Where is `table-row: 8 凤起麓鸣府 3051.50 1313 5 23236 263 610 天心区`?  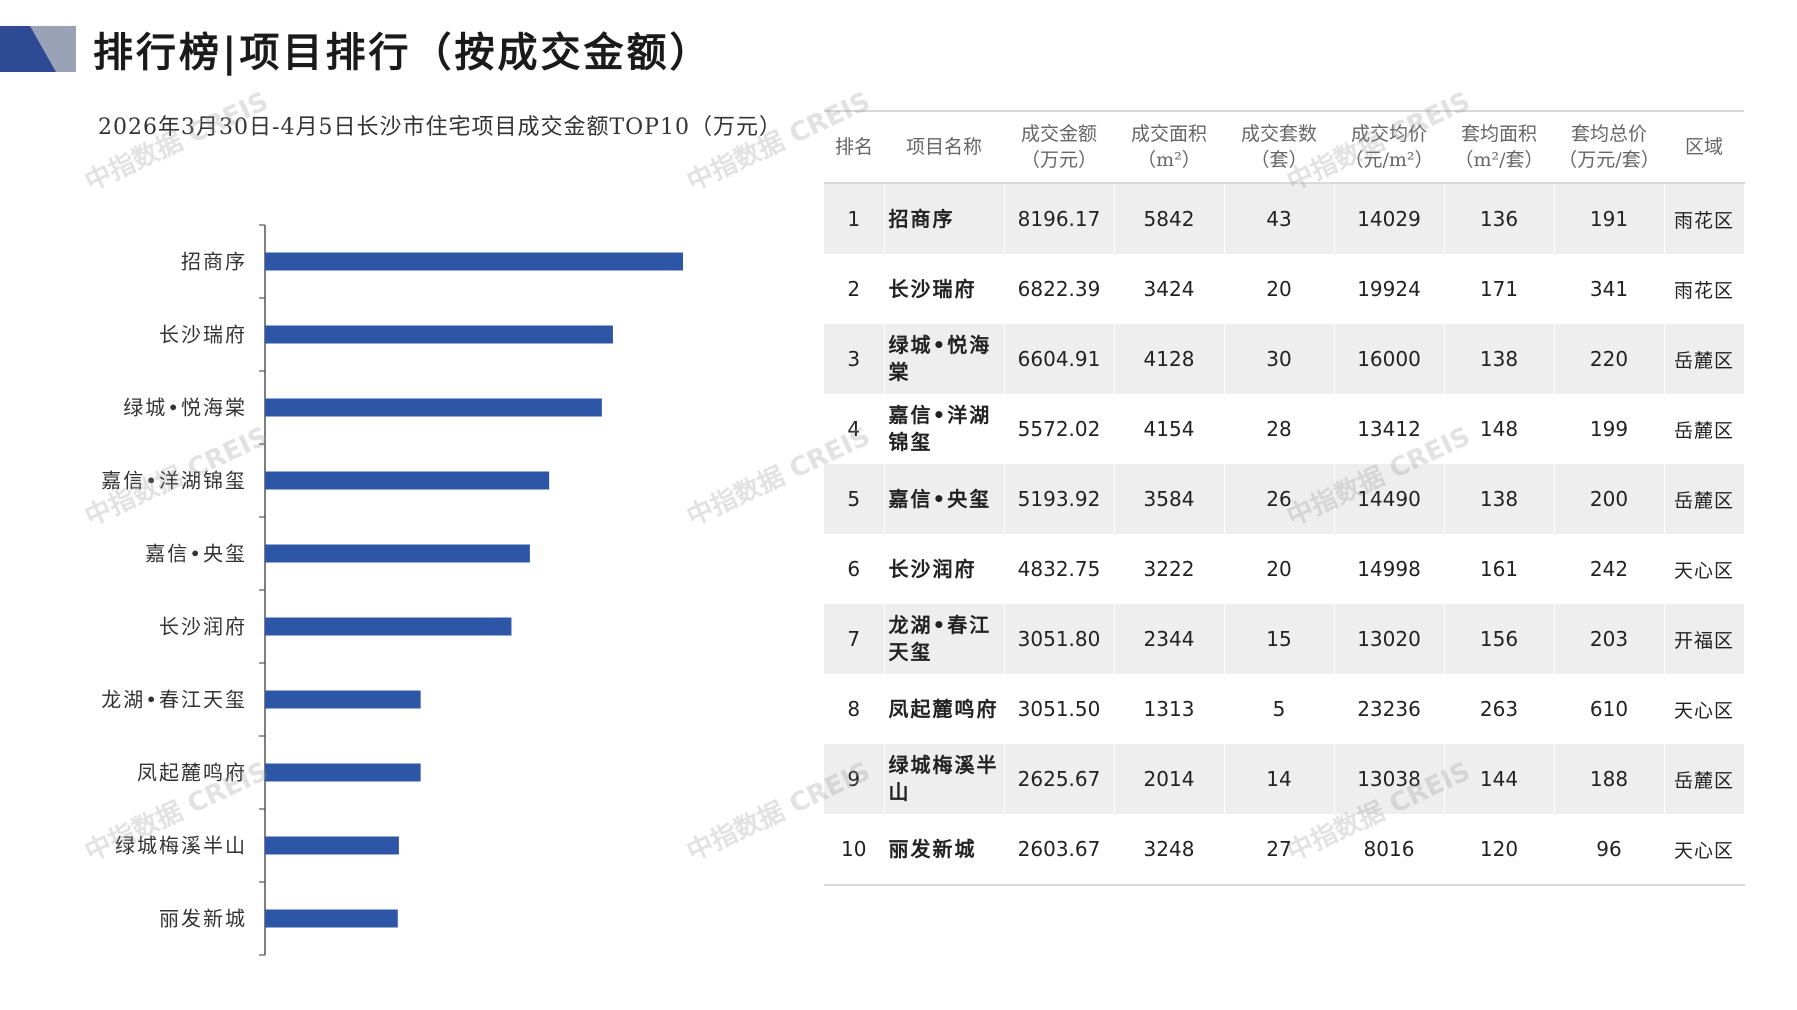 table-row: 8 凤起麓鸣府 3051.50 1313 5 23236 263 610 天心区 is located at coordinates (1284, 709).